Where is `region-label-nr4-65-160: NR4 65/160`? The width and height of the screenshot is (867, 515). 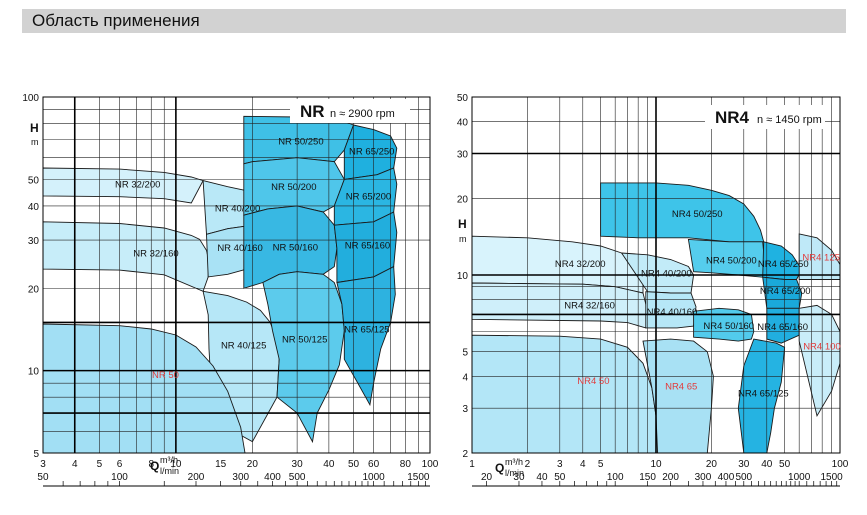 region-label-nr4-65-160: NR4 65/160 is located at coordinates (782, 327).